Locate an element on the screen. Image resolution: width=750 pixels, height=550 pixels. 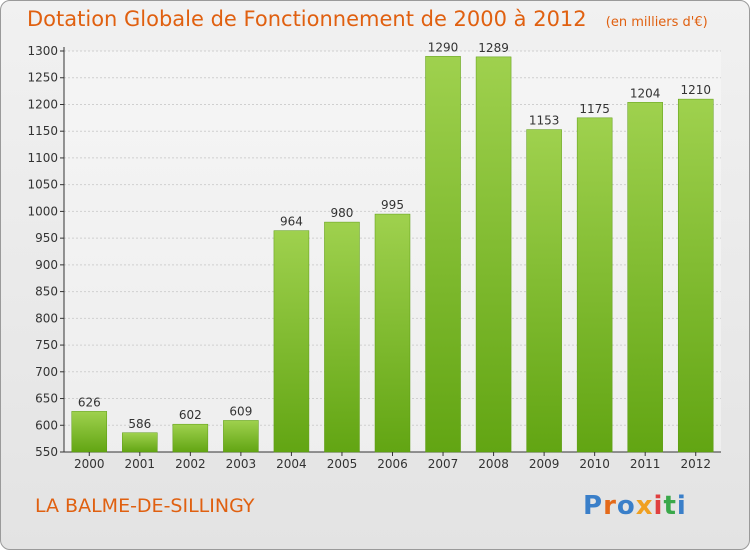
x-tick-label: 2002 is located at coordinates (190, 464).